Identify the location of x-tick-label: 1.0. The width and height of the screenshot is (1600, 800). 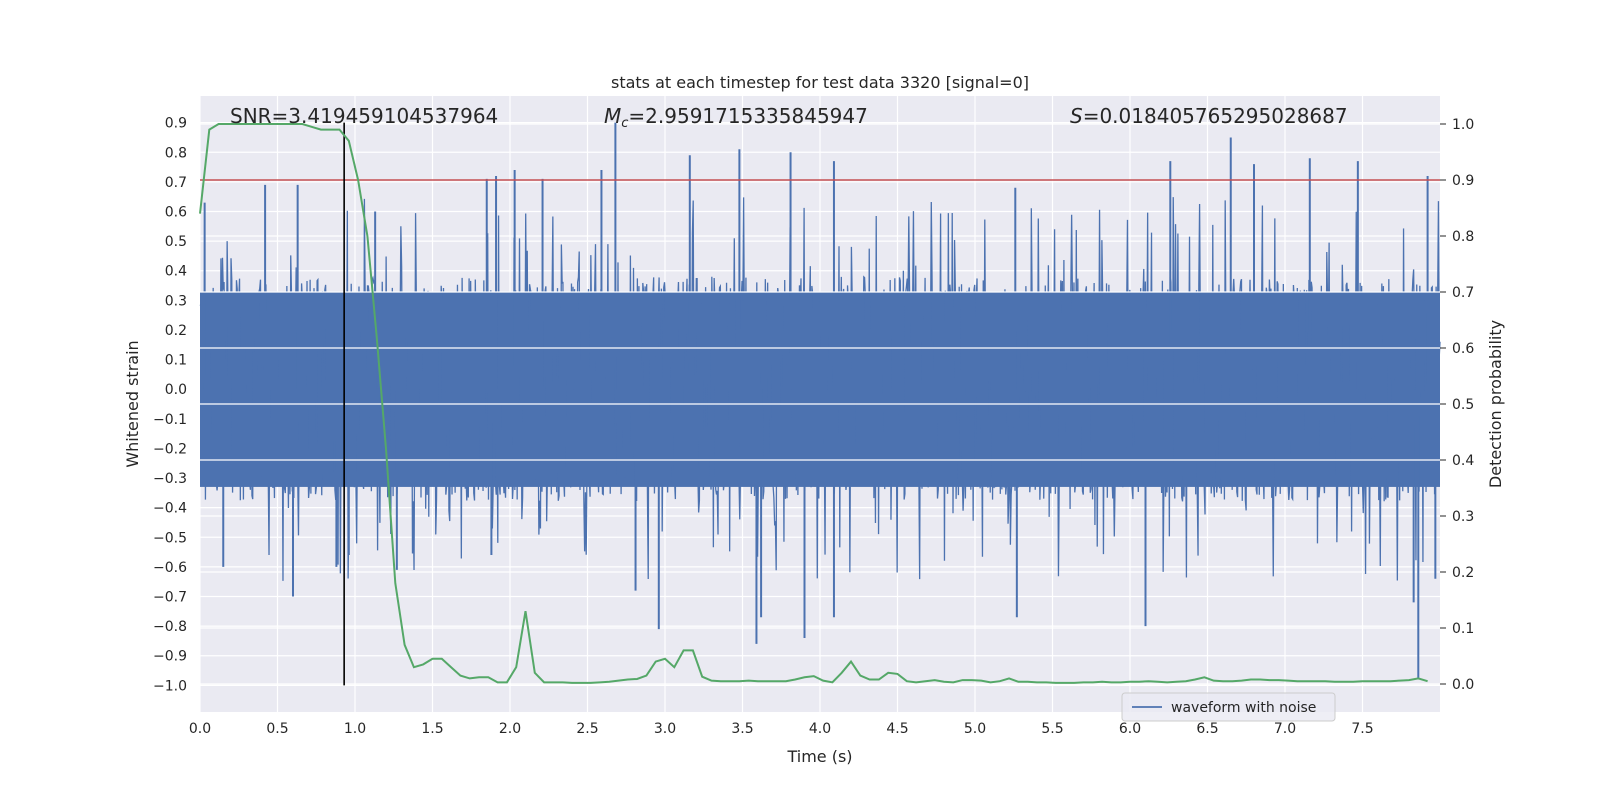
(355, 729).